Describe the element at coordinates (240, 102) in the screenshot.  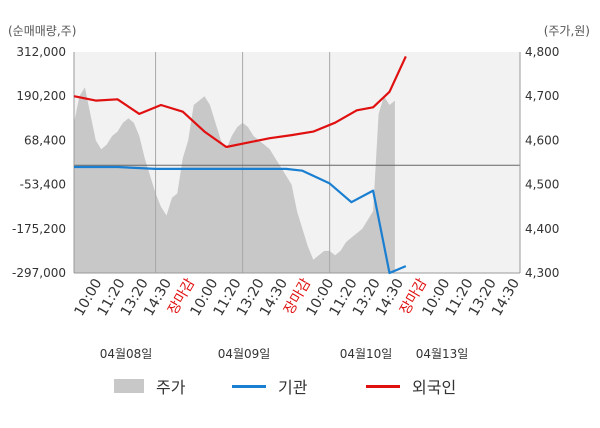
I see `foreign-line` at that location.